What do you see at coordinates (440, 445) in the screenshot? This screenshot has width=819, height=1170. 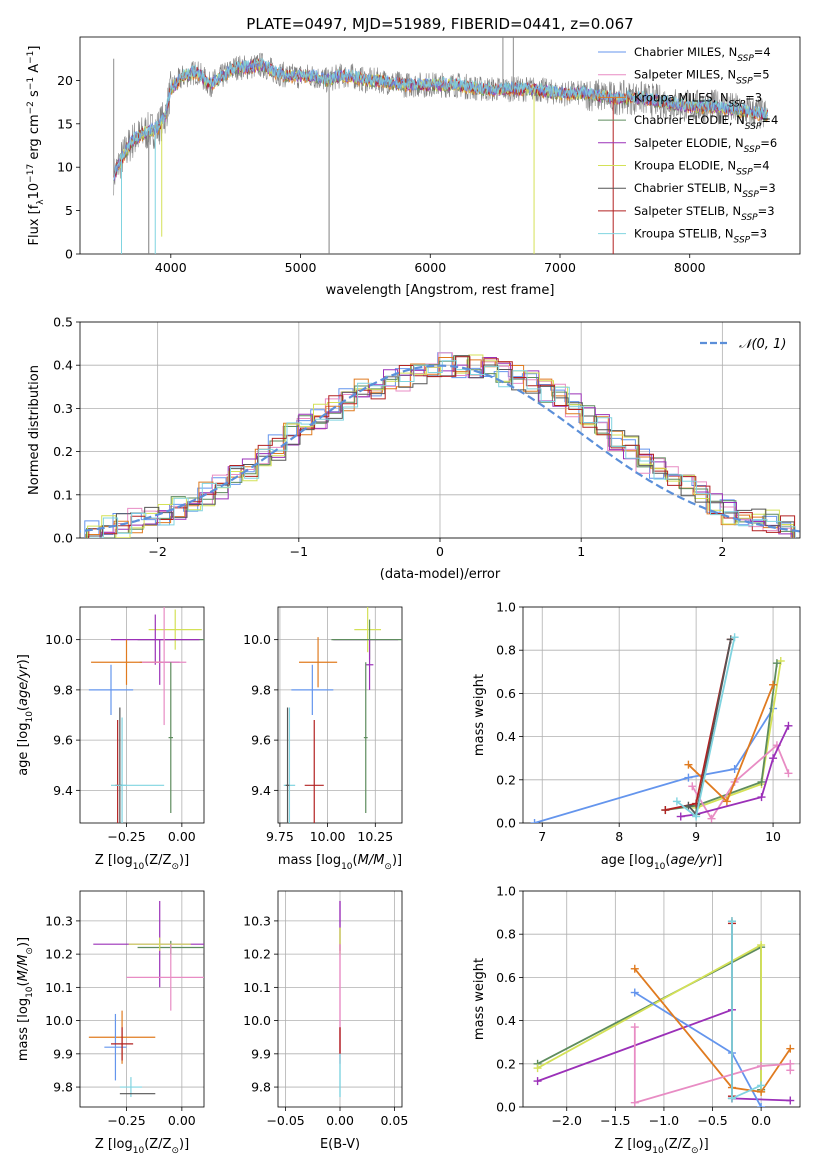 I see `histogram-steps` at bounding box center [440, 445].